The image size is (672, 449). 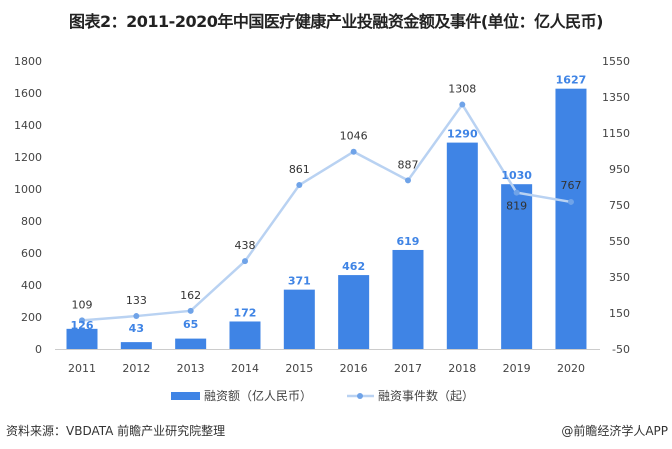 What do you see at coordinates (354, 368) in the screenshot?
I see `x-tick-label: 2016` at bounding box center [354, 368].